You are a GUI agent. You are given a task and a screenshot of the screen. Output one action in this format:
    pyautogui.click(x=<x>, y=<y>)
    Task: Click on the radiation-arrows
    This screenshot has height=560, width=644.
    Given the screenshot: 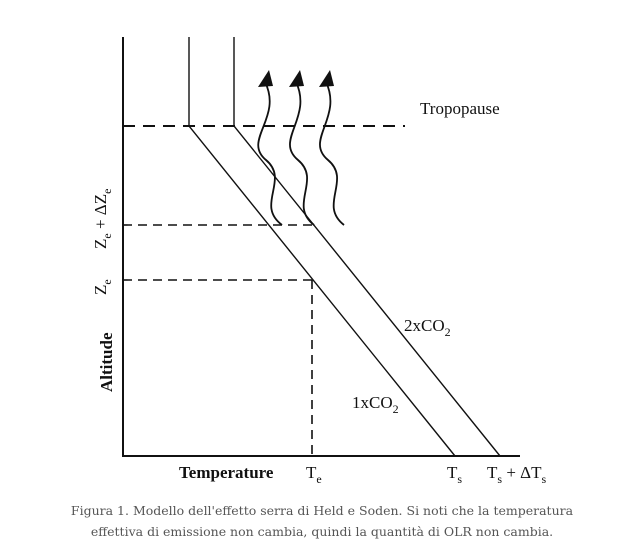 What is the action you would take?
    pyautogui.click(x=301, y=153)
    